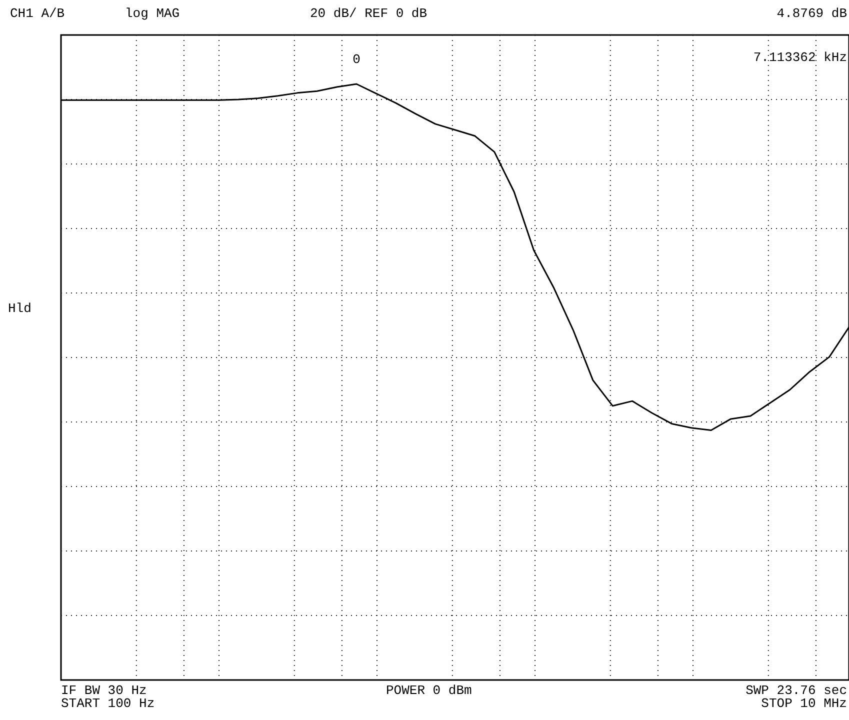 This screenshot has height=720, width=849. I want to click on text: CH1 A/B, so click(37, 13).